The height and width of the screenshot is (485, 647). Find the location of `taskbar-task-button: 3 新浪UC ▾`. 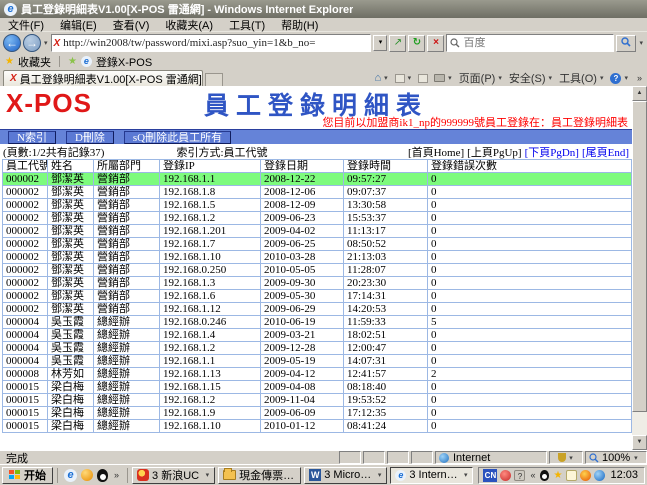

taskbar-task-button: 3 新浪UC ▾ is located at coordinates (174, 475).